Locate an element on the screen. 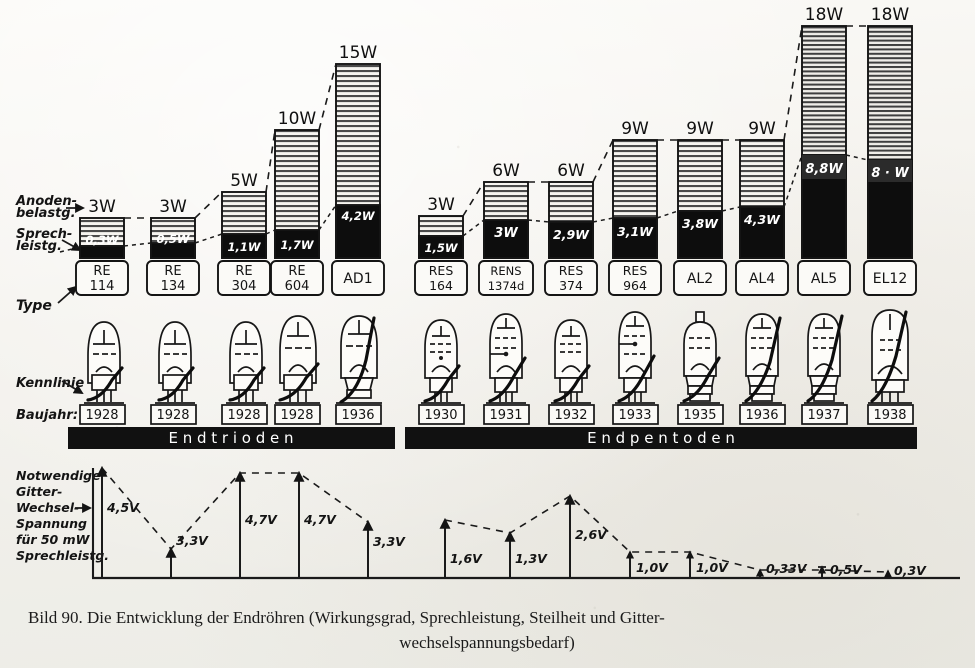 Image resolution: width=975 pixels, height=668 pixels. year-value-4: 1928 is located at coordinates (296, 415).